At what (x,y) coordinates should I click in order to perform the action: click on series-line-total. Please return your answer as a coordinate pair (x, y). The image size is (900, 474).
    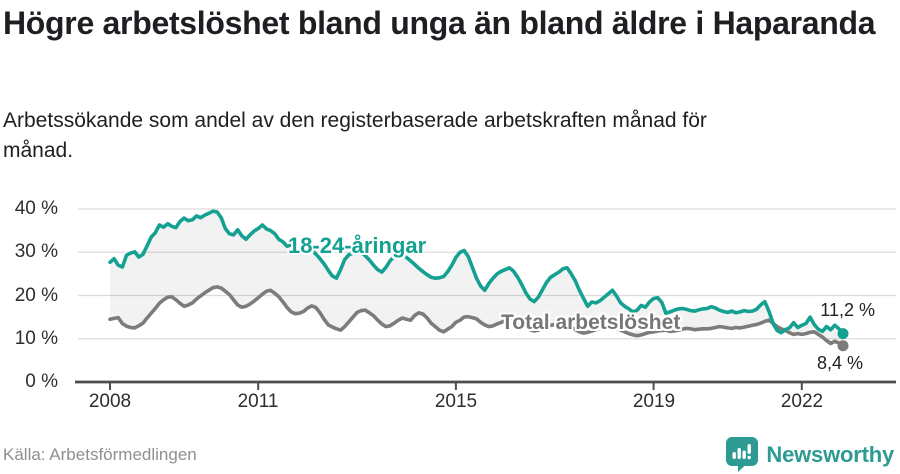
    Looking at the image, I should click on (476, 316).